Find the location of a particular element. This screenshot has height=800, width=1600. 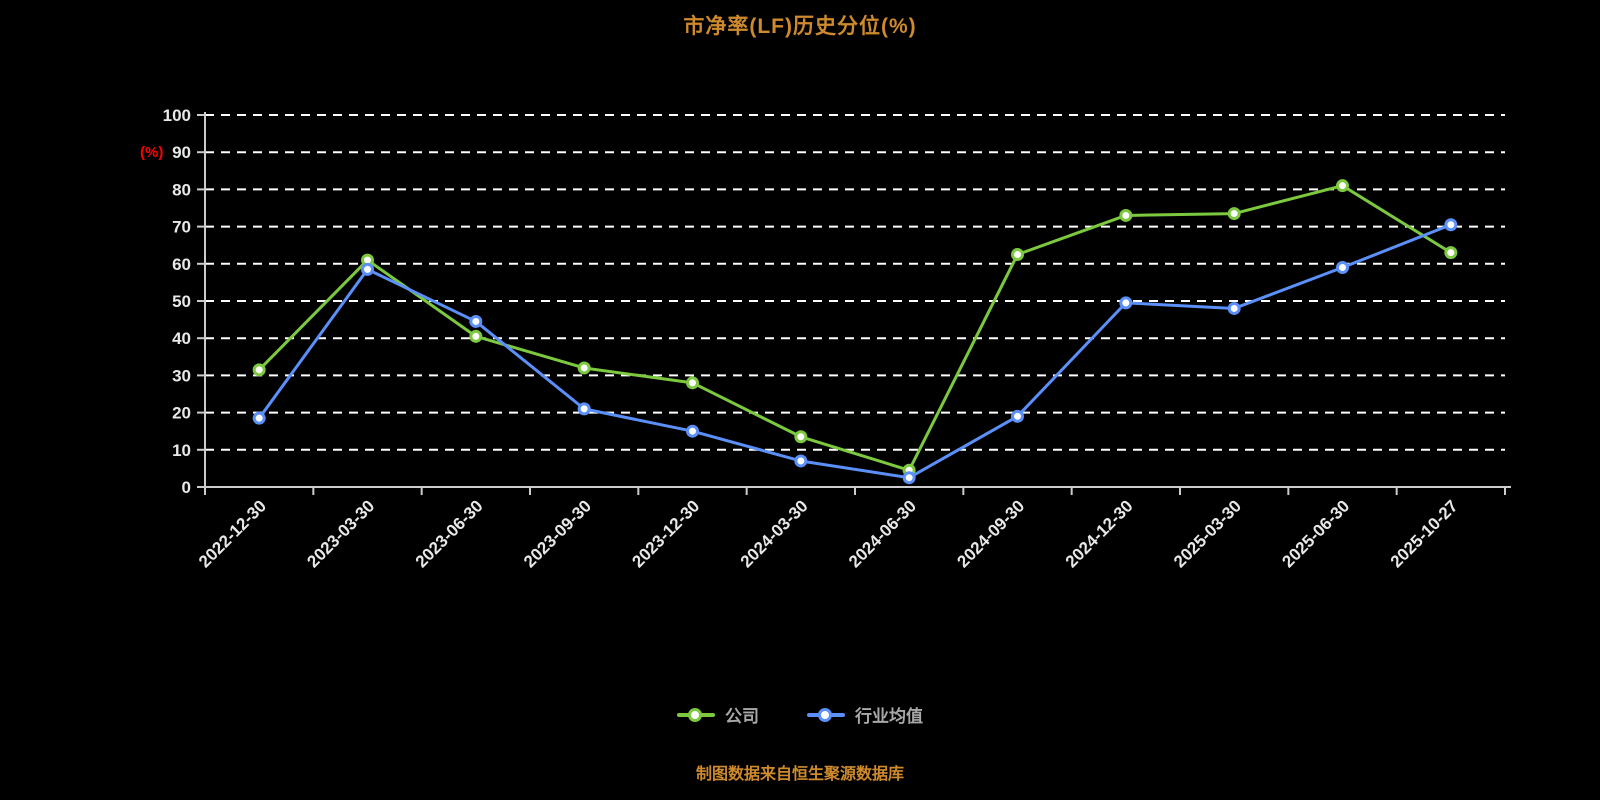

svg-text: 2024-12-30 is located at coordinates (1099, 533).